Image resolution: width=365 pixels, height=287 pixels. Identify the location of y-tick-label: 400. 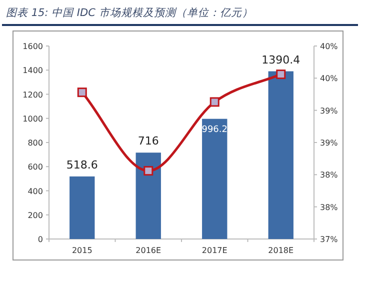
(35, 191).